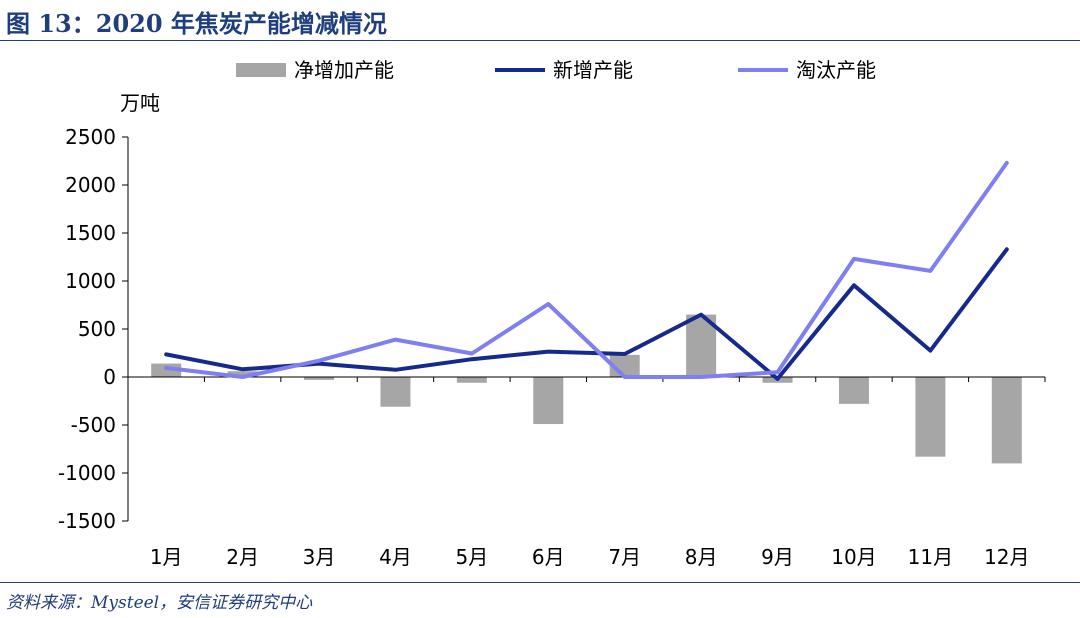  Describe the element at coordinates (166, 557) in the screenshot. I see `x-tick-label: 1月` at that location.